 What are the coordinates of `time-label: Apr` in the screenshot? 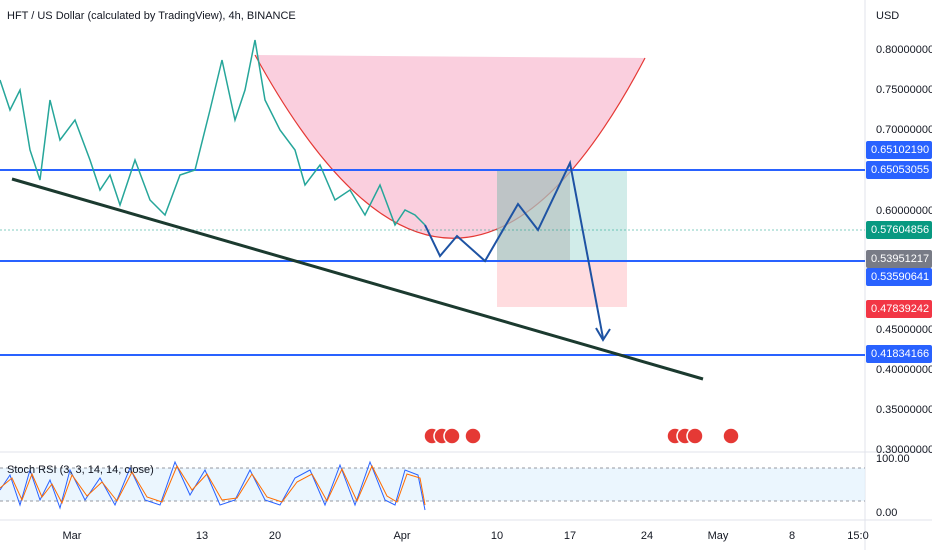 It's located at (401, 536).